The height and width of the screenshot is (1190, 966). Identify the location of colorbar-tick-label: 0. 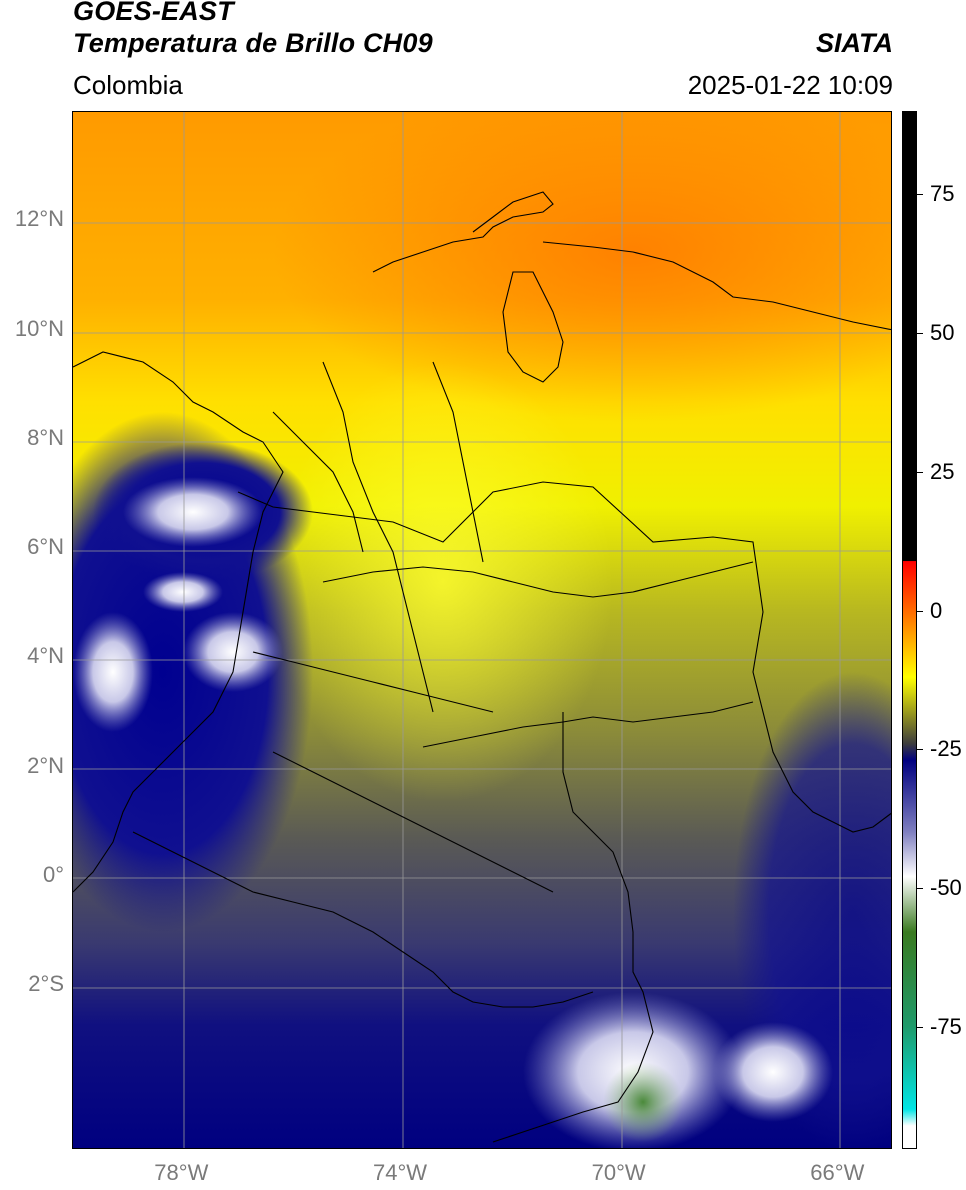
(936, 610).